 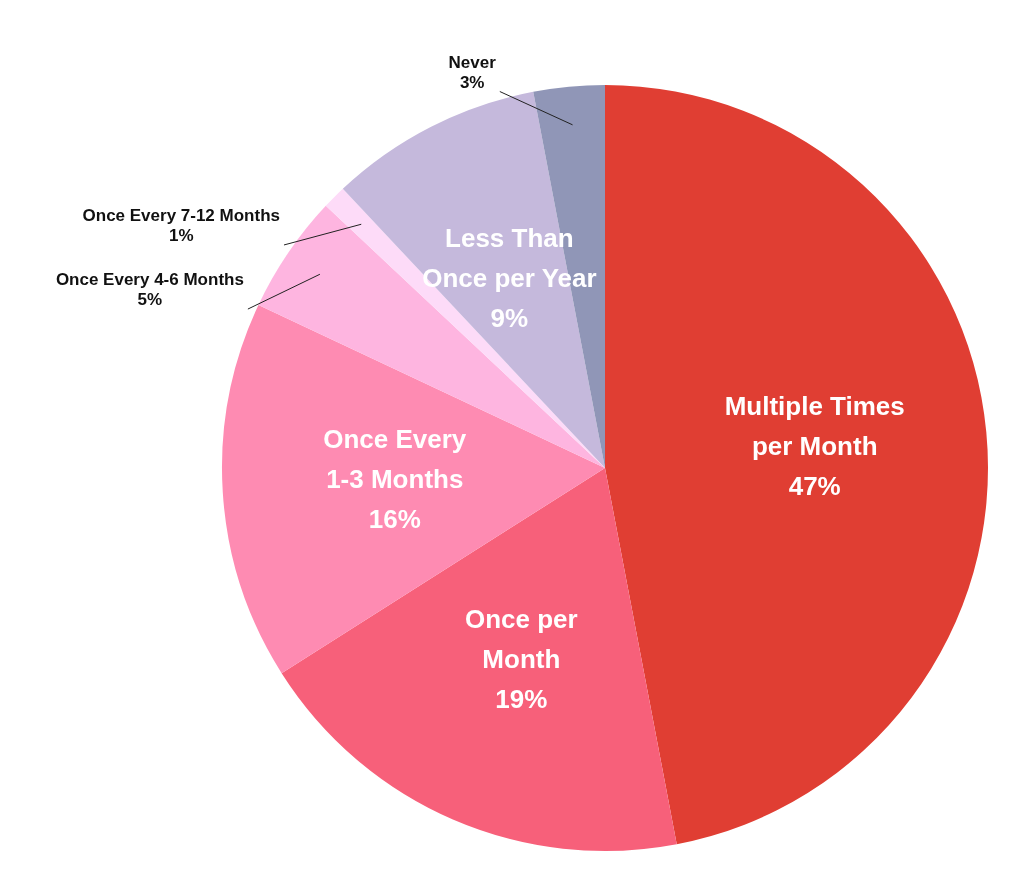 I want to click on slice-label: Once per Month, so click(x=521, y=639).